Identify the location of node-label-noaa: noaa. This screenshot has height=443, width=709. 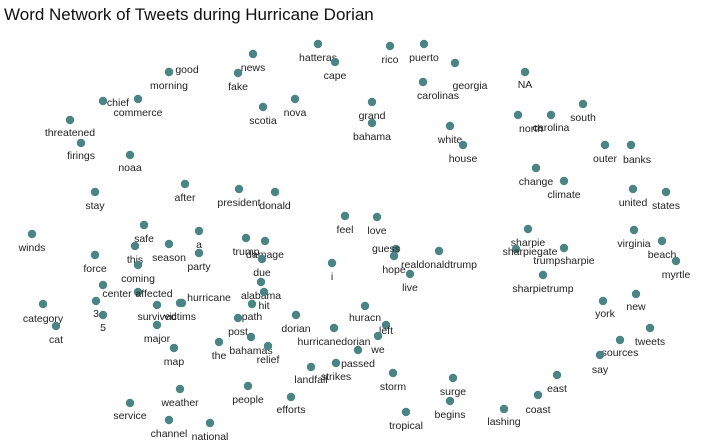
(130, 168).